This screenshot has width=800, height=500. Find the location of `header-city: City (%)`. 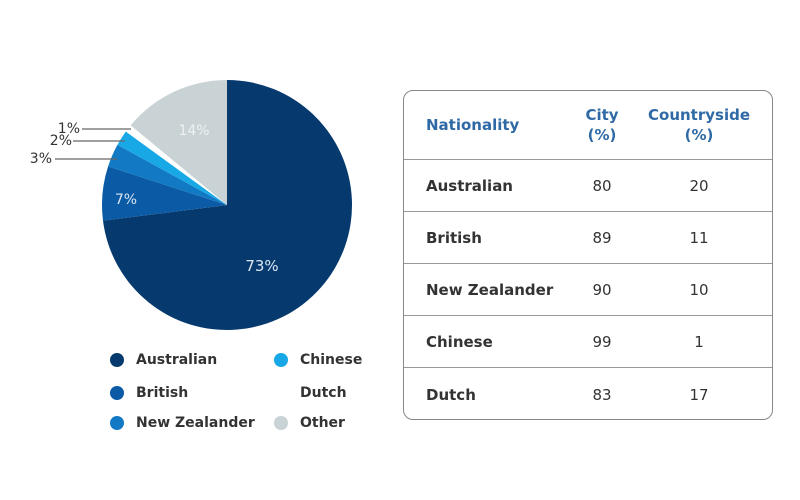

header-city: City (%) is located at coordinates (602, 125).